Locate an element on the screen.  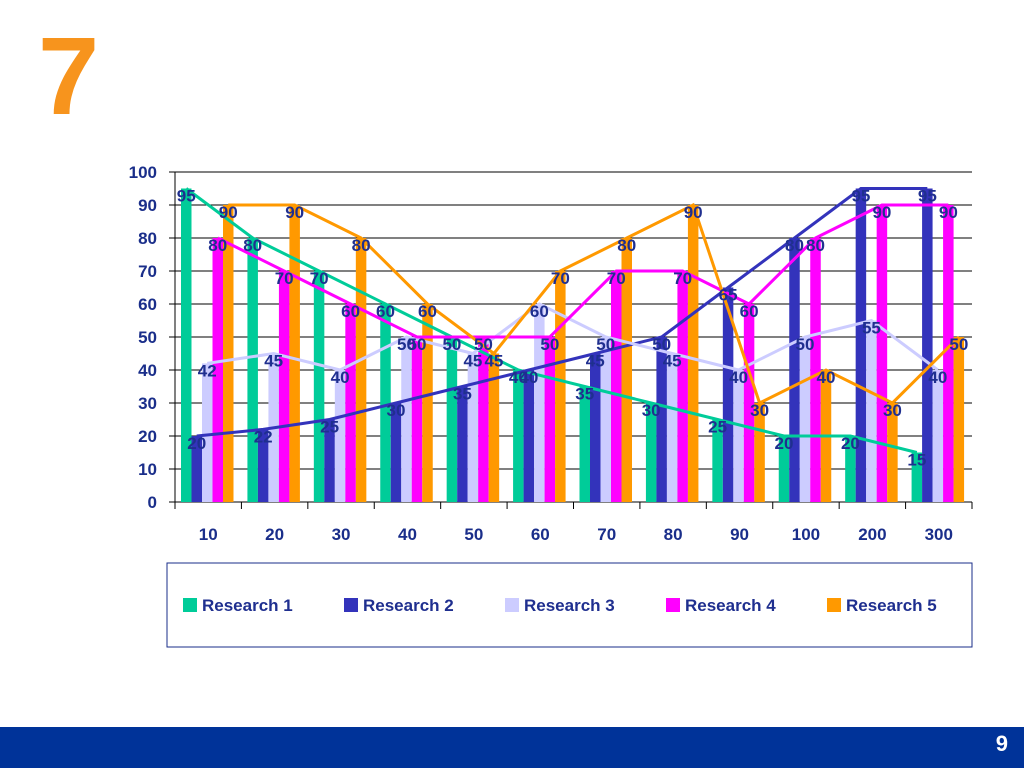
legend-label: Research 4 is located at coordinates (730, 605).